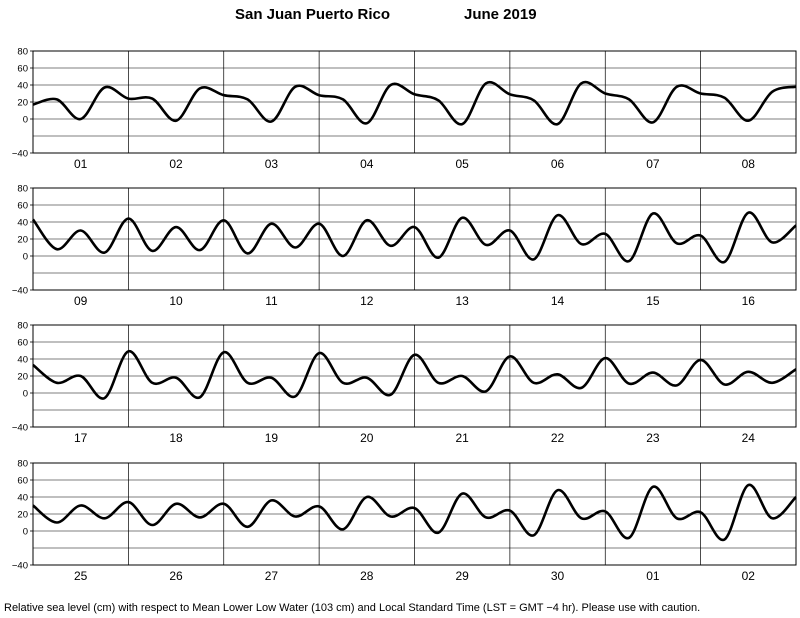 The image size is (800, 618). What do you see at coordinates (463, 576) in the screenshot?
I see `day-label: 29` at bounding box center [463, 576].